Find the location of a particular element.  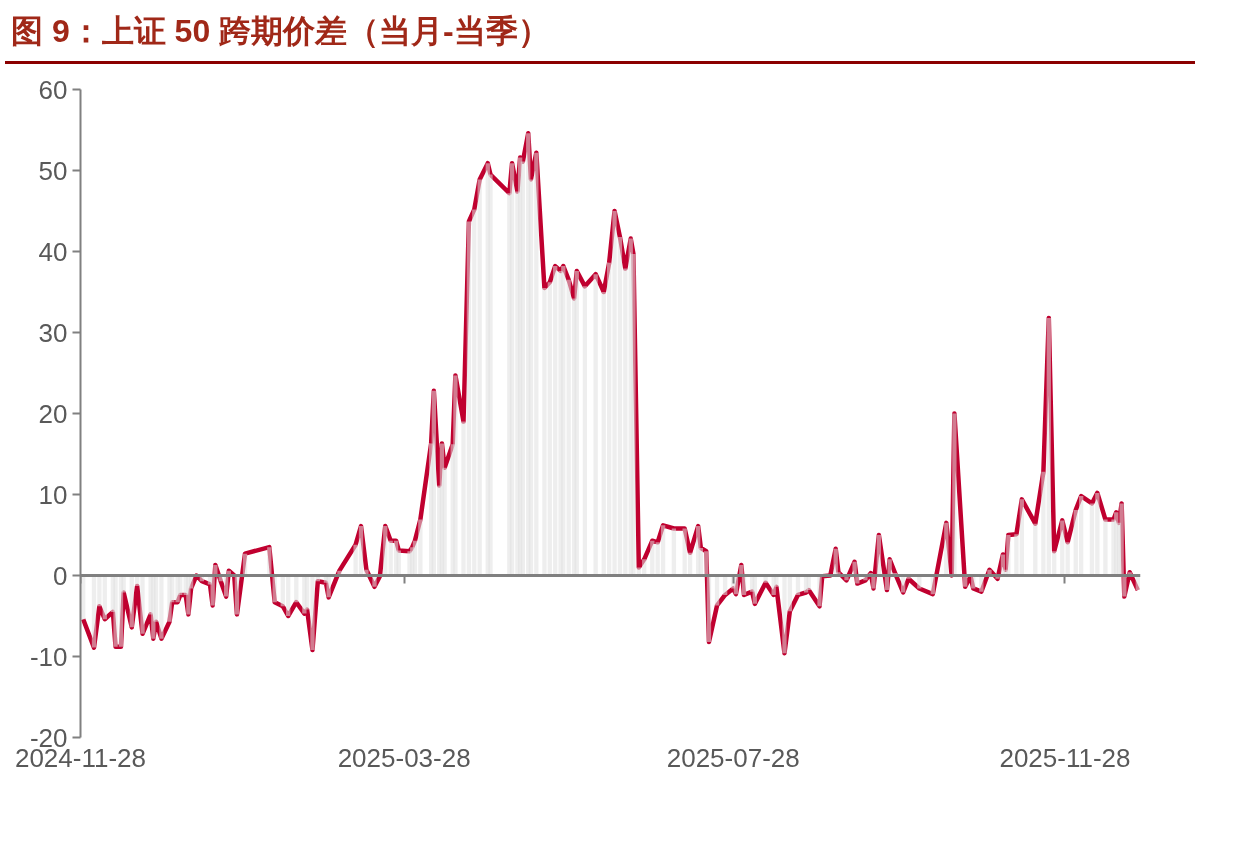

y-tick-label: 0 is located at coordinates (60, 575).